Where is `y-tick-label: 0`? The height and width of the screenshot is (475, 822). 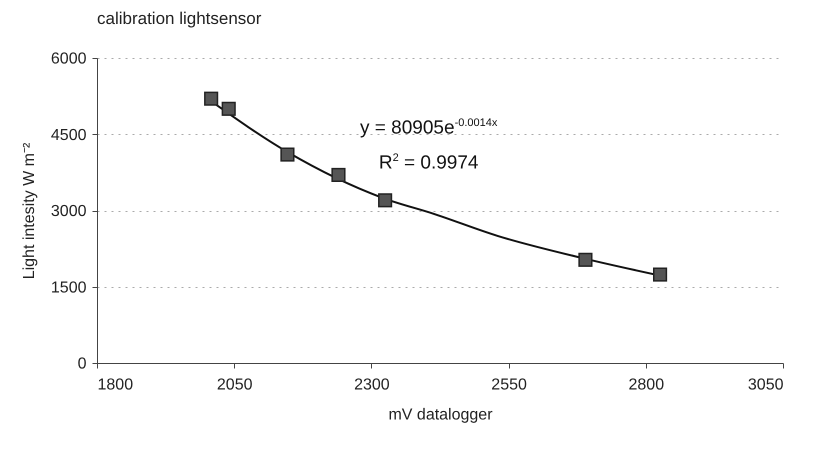
y-tick-label: 0 is located at coordinates (82, 364).